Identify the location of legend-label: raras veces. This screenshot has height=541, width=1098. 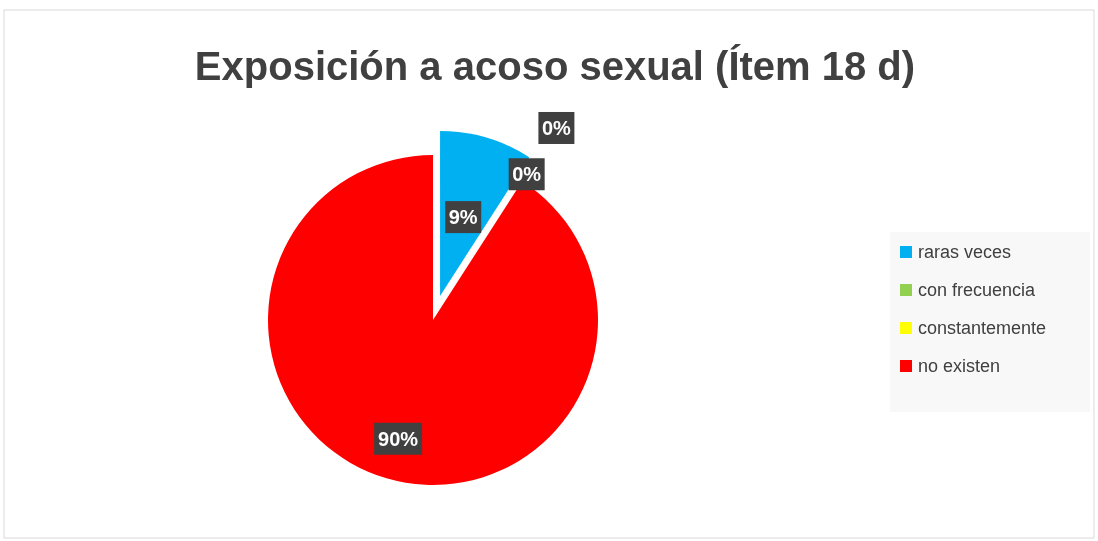
(965, 252).